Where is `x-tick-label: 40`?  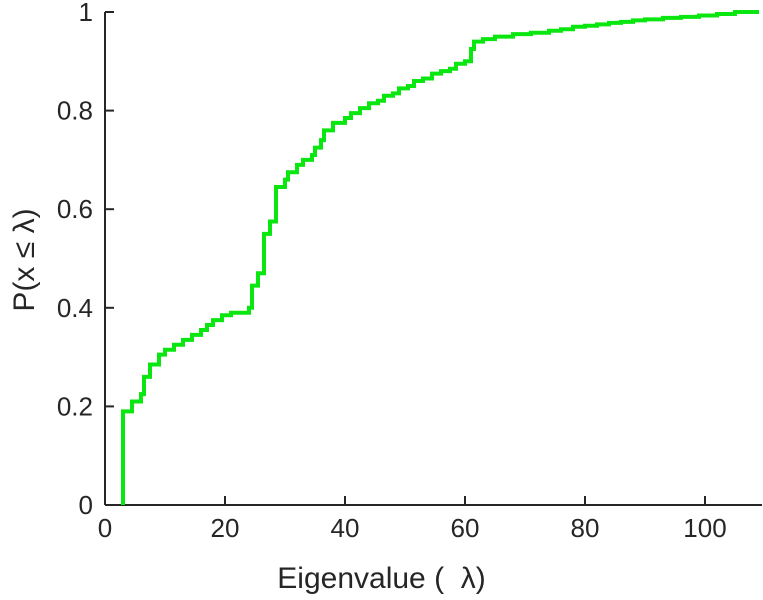 x-tick-label: 40 is located at coordinates (345, 528).